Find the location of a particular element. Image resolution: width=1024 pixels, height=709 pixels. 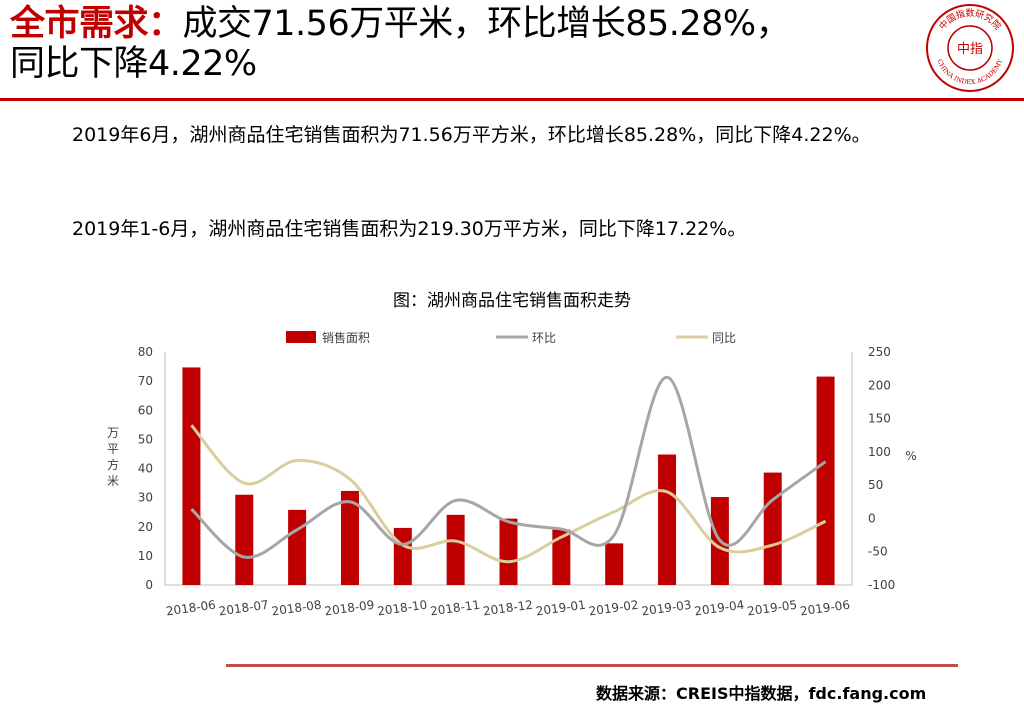

legend-label-yoy: 同比 is located at coordinates (724, 338).